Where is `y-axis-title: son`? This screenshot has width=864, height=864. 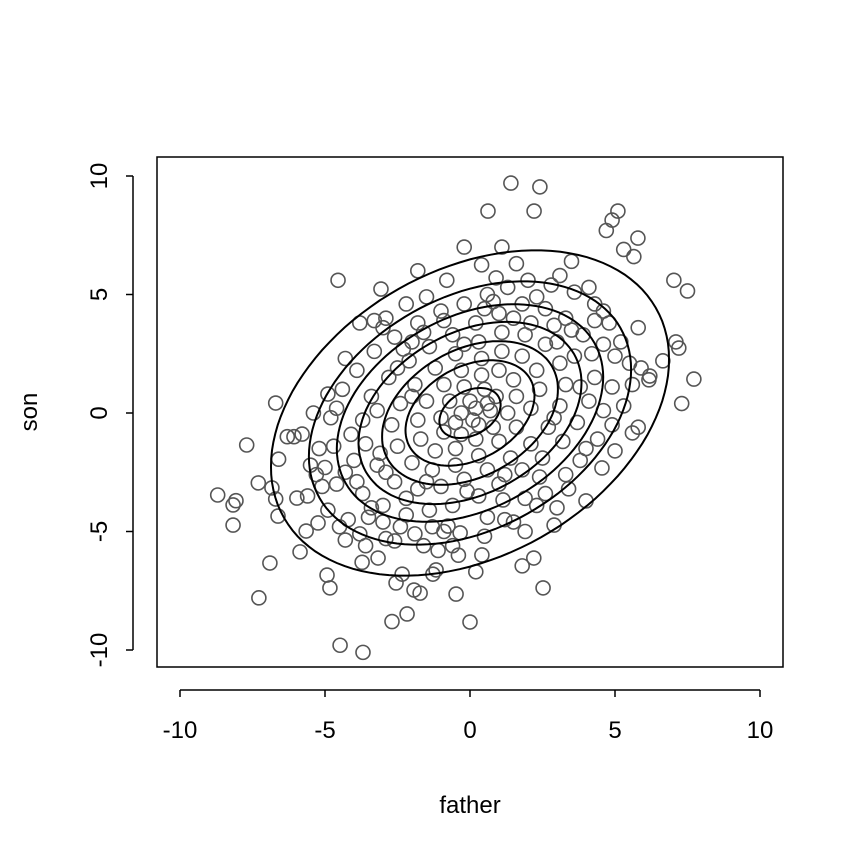 y-axis-title: son is located at coordinates (29, 412).